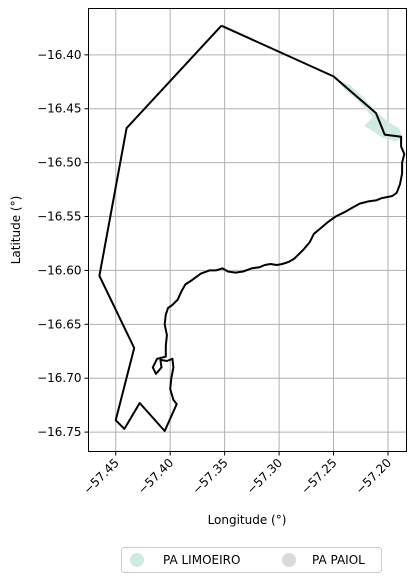 The image size is (417, 582). I want to click on y-tick-label: −16.65, so click(59, 324).